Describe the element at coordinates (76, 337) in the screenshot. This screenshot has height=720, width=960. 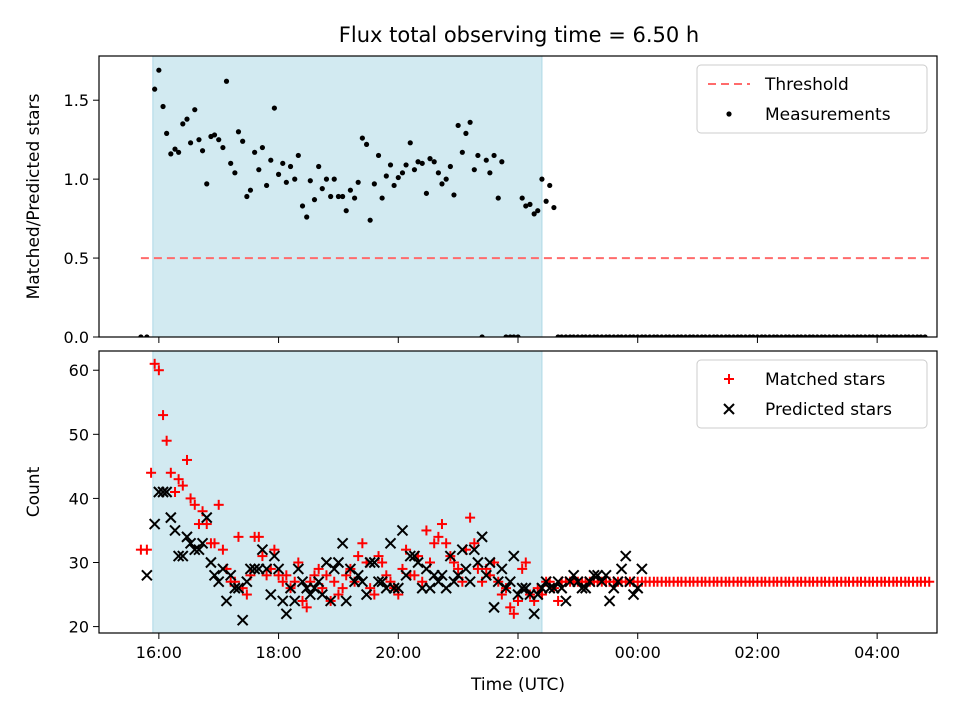
I see `y-tick-label: 0.0` at that location.